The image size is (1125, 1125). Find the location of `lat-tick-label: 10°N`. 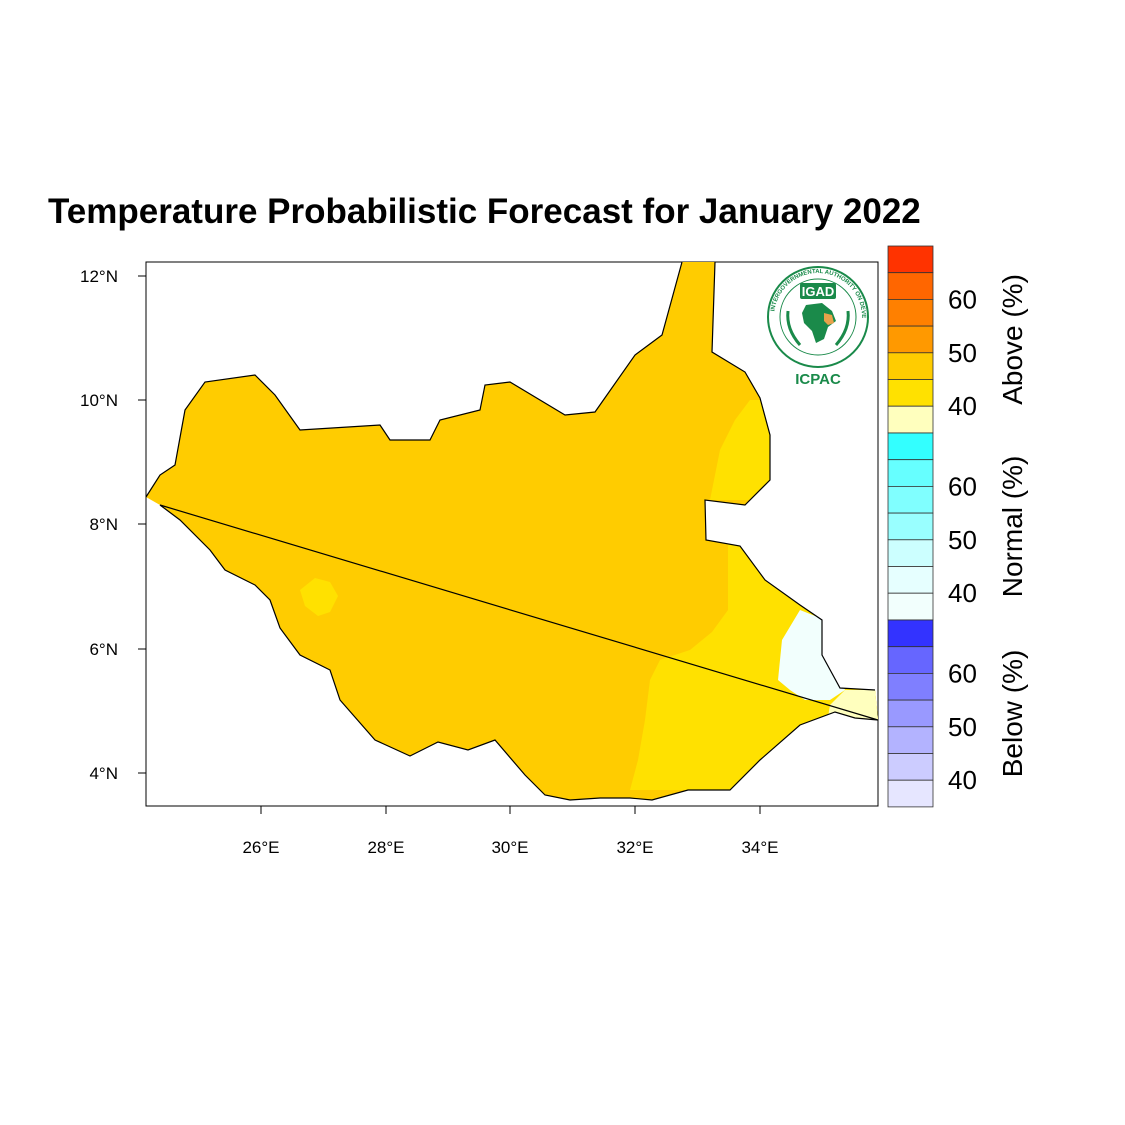

lat-tick-label: 10°N is located at coordinates (99, 400).